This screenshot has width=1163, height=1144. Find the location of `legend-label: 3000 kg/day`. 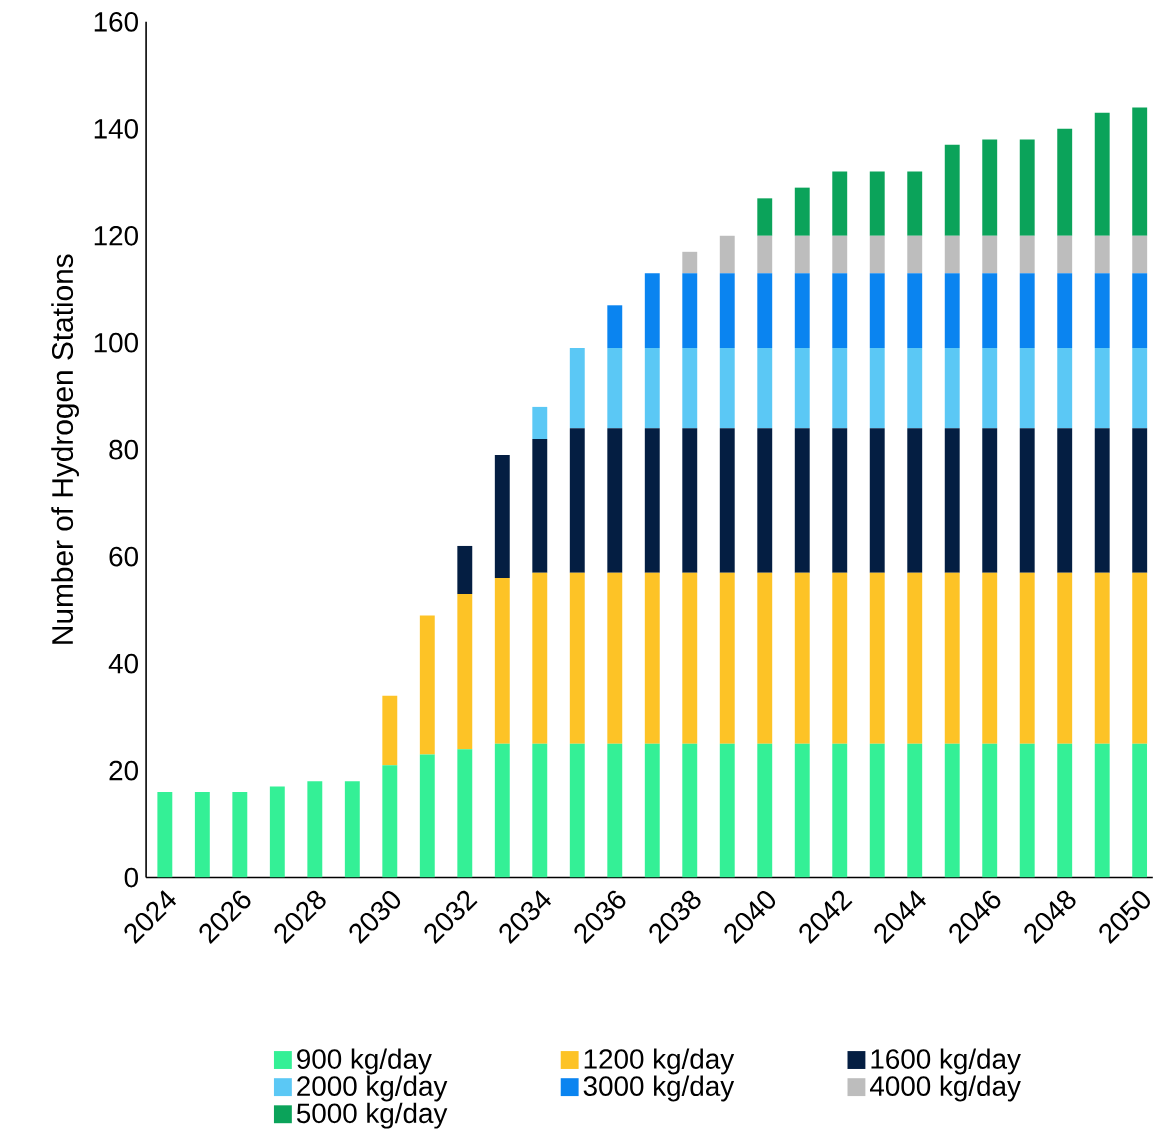

legend-label: 3000 kg/day is located at coordinates (659, 1088).